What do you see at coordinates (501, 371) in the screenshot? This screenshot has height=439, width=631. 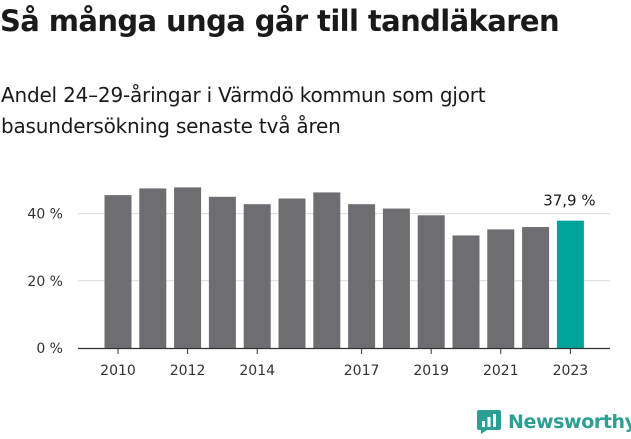 I see `x-tick-label: 2021` at bounding box center [501, 371].